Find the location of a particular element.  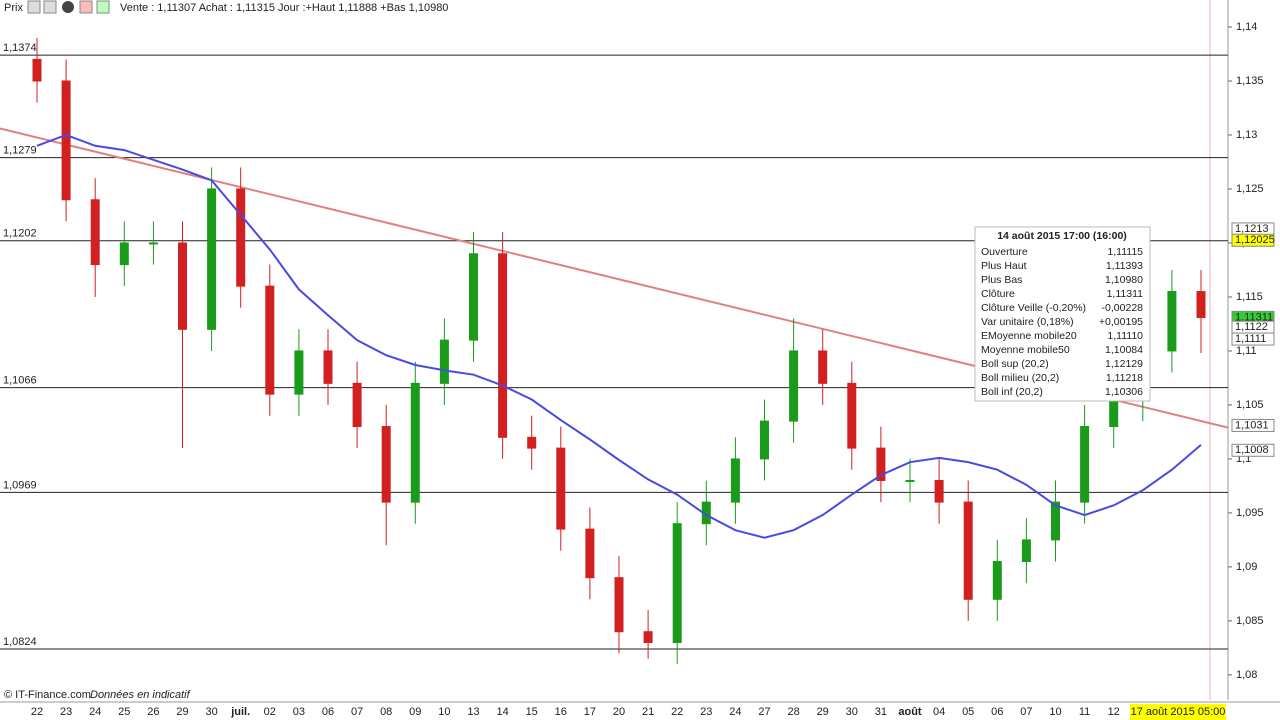

y-tick-label: 1,085 is located at coordinates (1250, 621).